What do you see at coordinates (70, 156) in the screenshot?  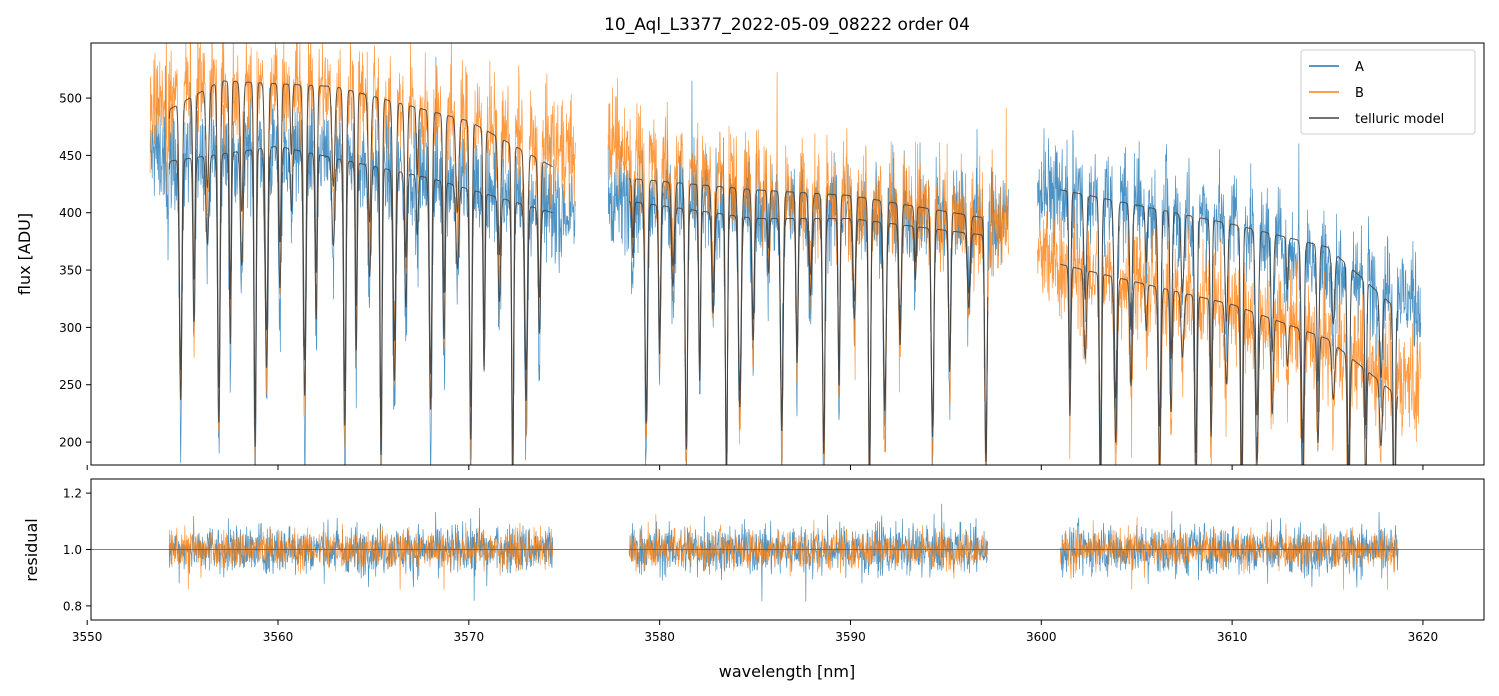 I see `flux-y-tick-label-450: 450` at bounding box center [70, 156].